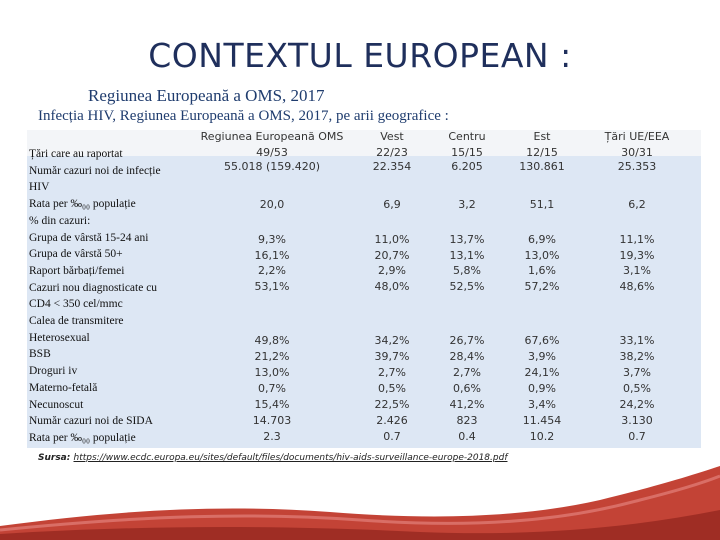  Describe the element at coordinates (542, 166) in the screenshot. I see `cell: 130.861` at that location.